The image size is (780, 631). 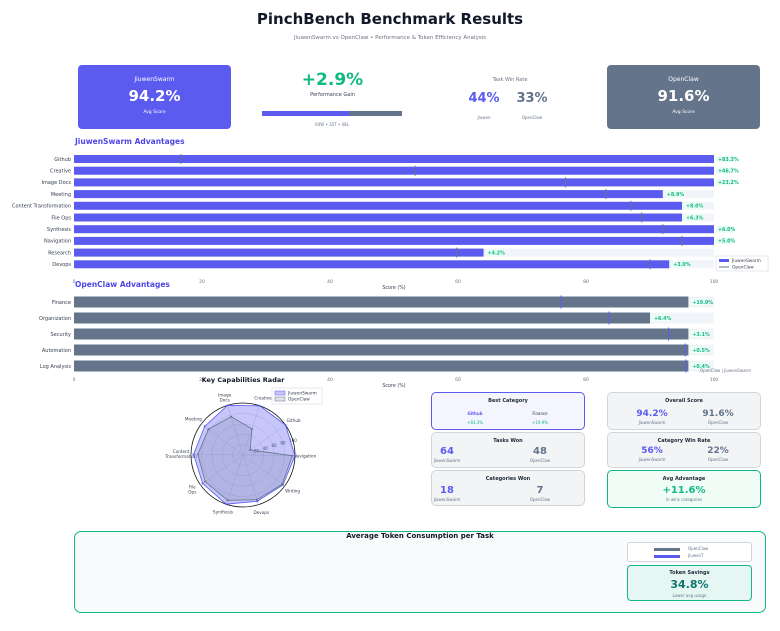 I want to click on delta-label: +3.1%, so click(x=701, y=335).